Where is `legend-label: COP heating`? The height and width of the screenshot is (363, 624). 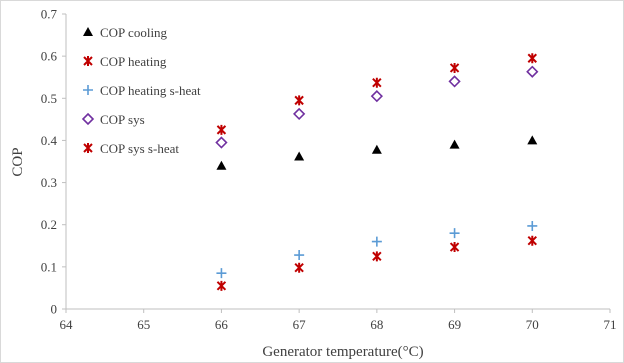 legend-label: COP heating is located at coordinates (133, 61).